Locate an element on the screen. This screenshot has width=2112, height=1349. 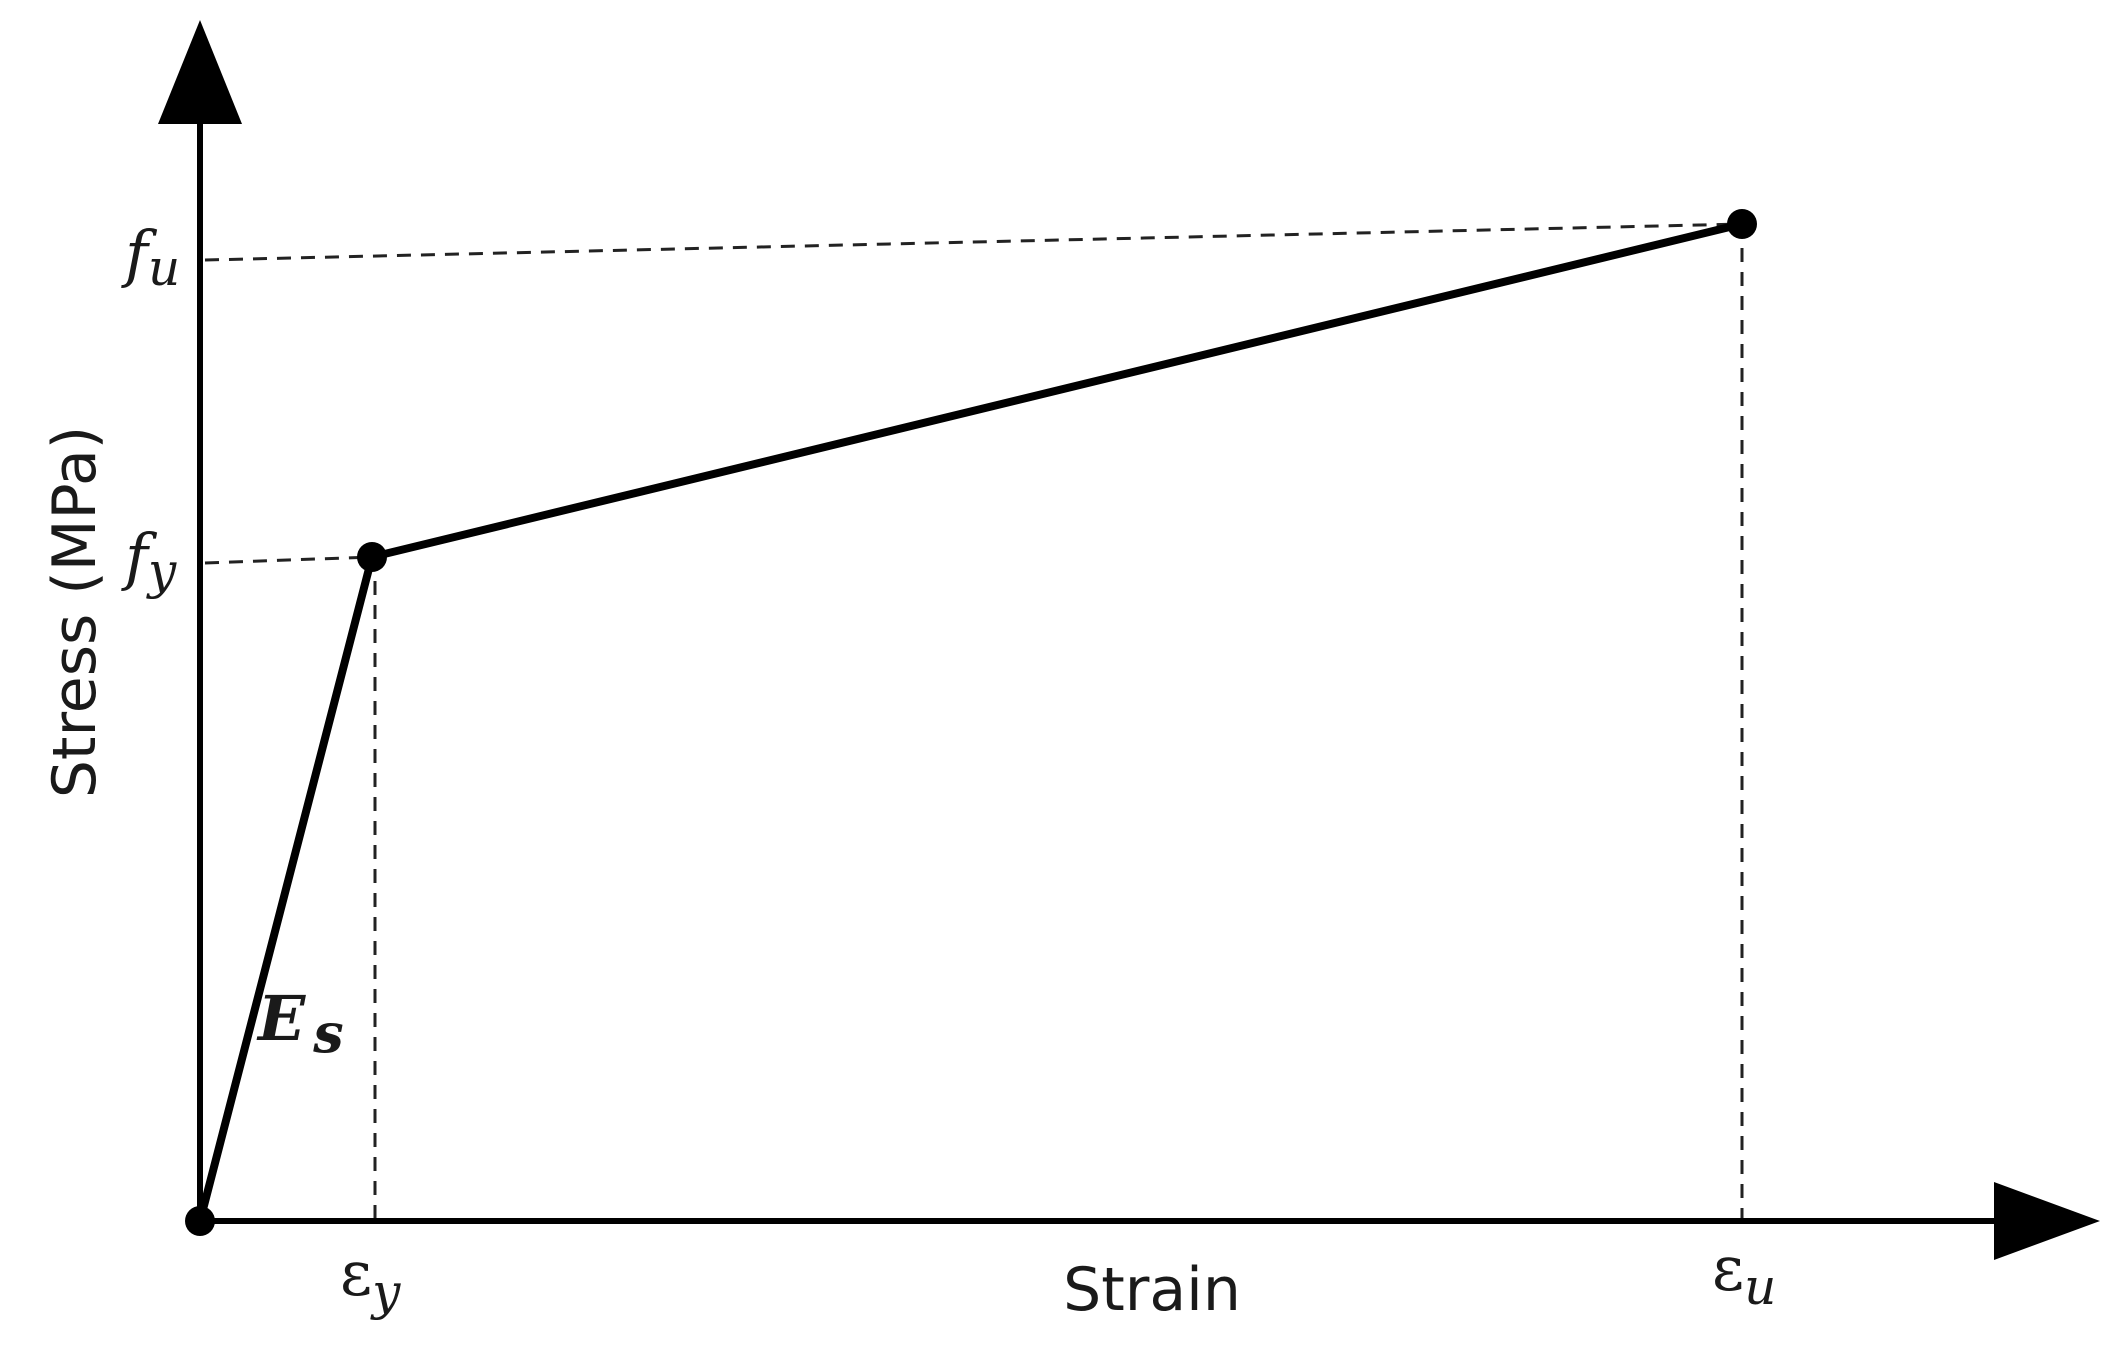
fy-guide-line is located at coordinates (288, 560).